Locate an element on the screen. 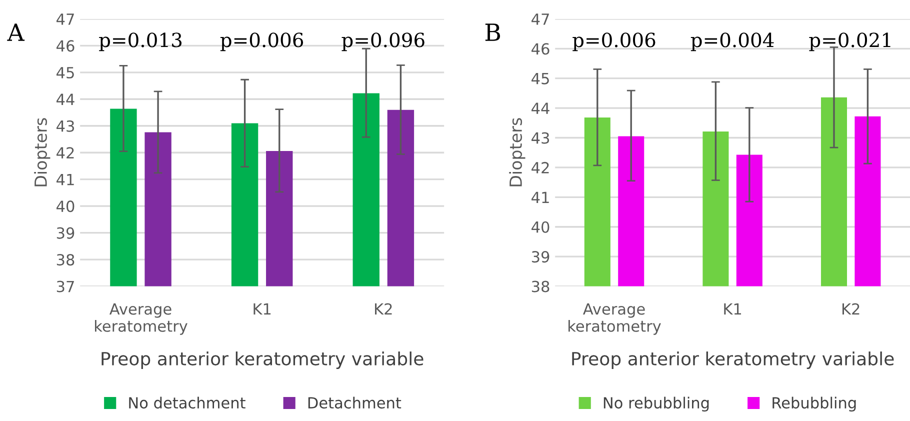 Image resolution: width=910 pixels, height=421 pixels. legend-label: Detachment is located at coordinates (355, 402).